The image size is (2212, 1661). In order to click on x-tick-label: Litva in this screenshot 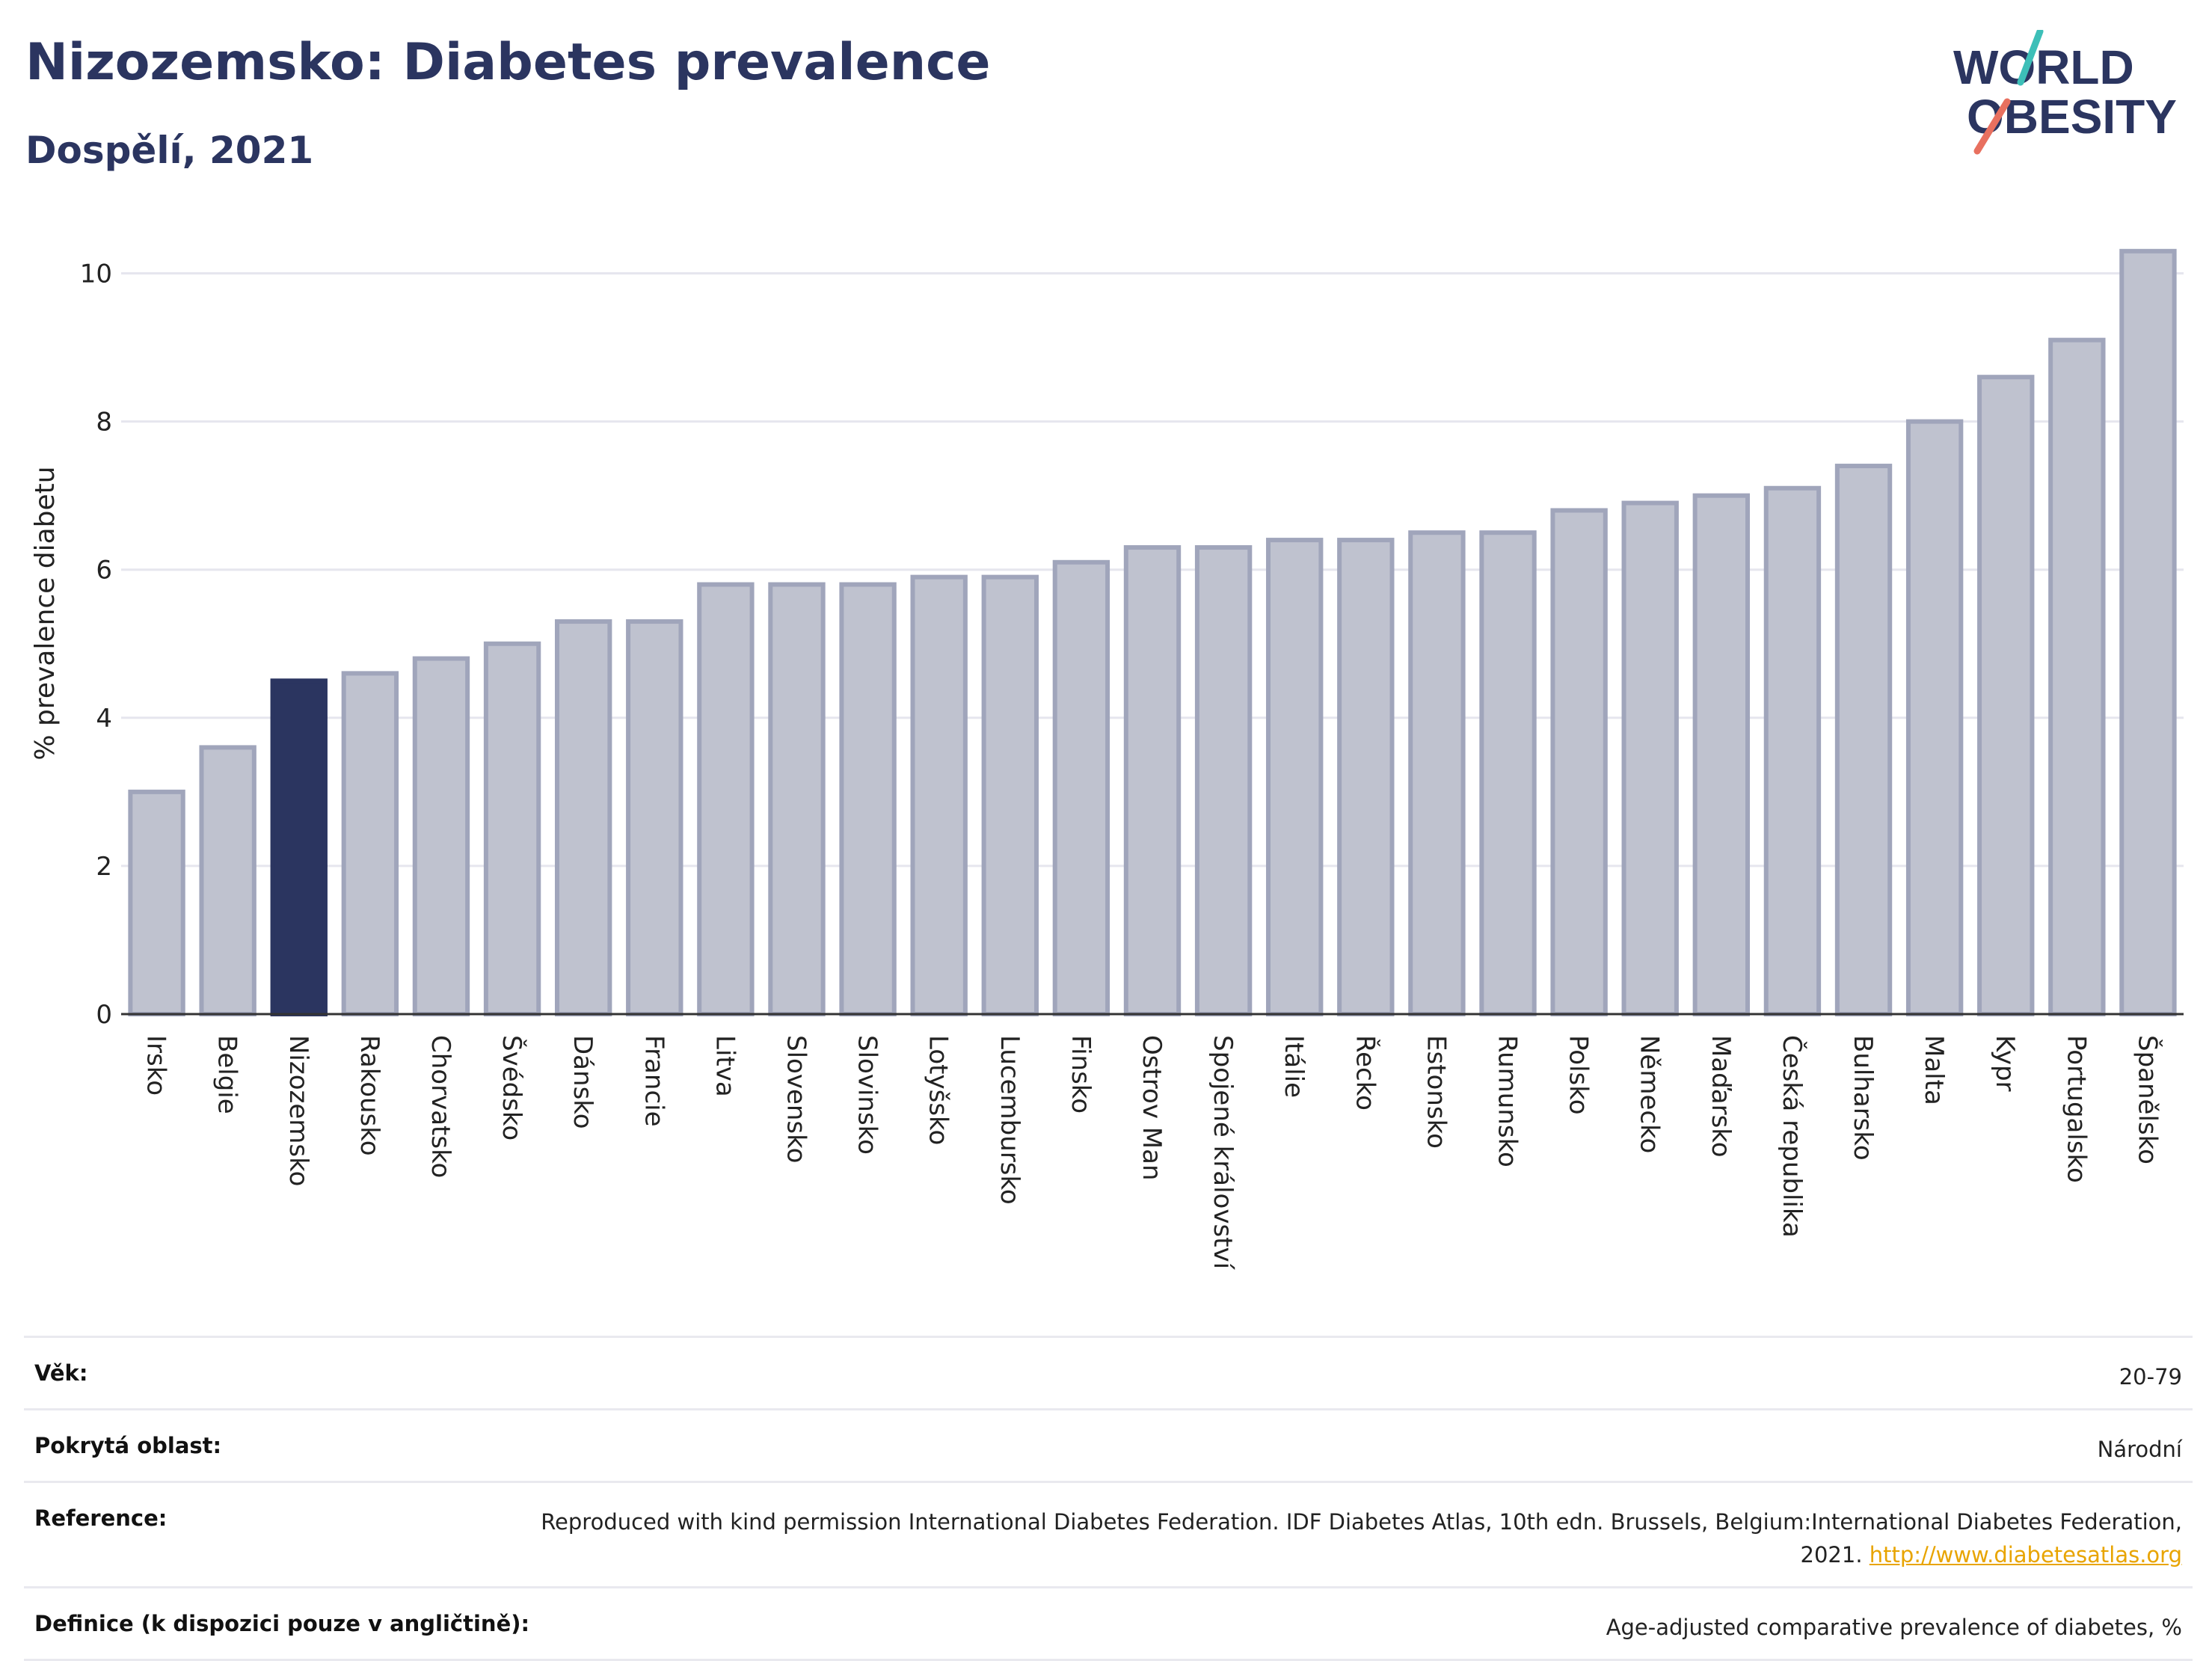, I will do `click(725, 1066)`.